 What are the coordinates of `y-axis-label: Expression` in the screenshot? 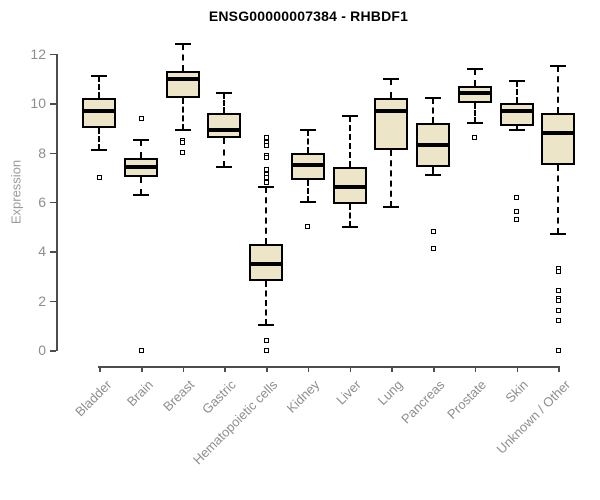 It's located at (16, 192).